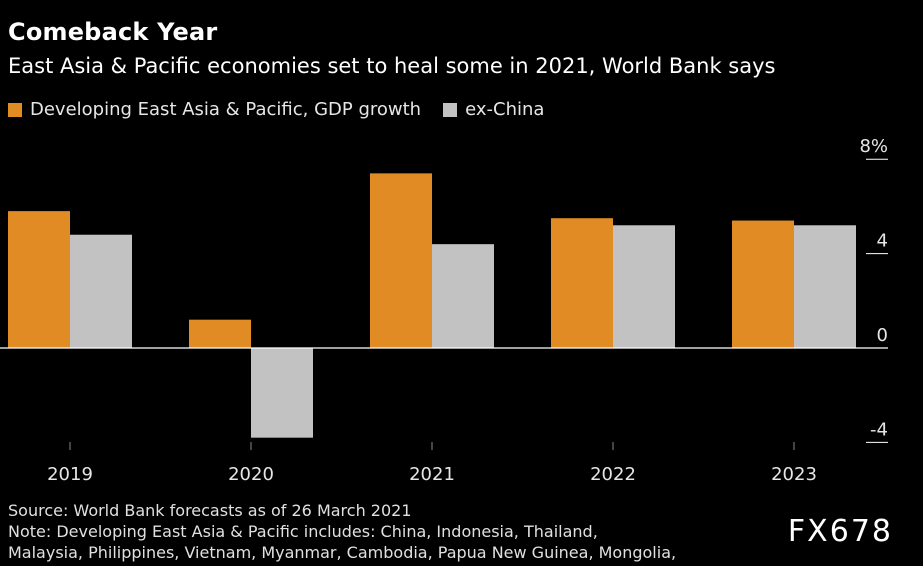 This screenshot has width=923, height=566. I want to click on legend-item-ex-china: ex-China, so click(493, 109).